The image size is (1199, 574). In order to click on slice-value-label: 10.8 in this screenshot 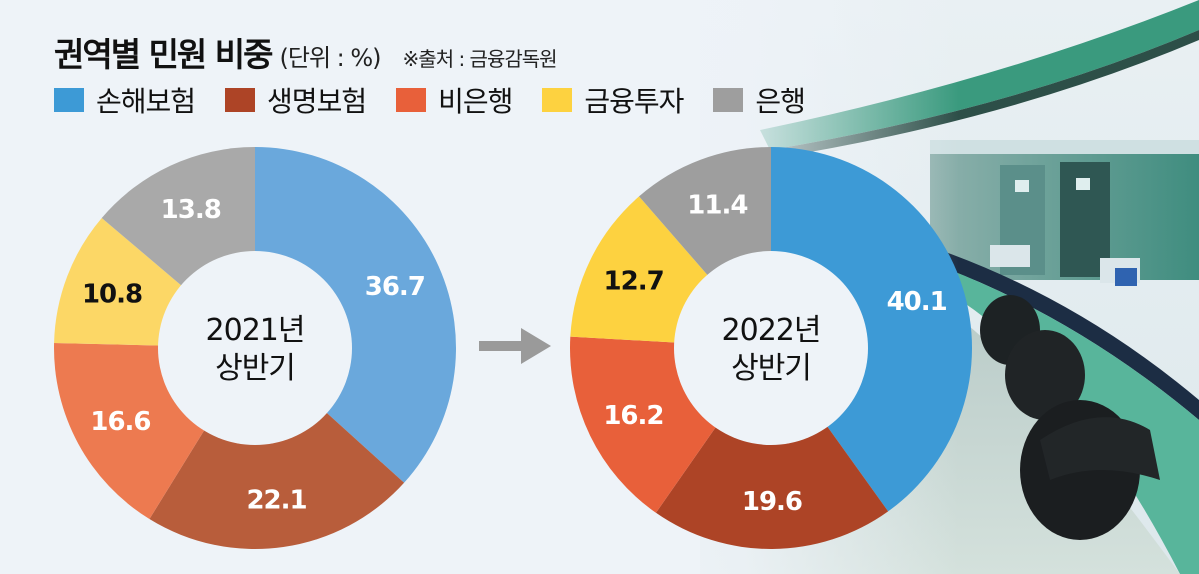, I will do `click(112, 294)`.